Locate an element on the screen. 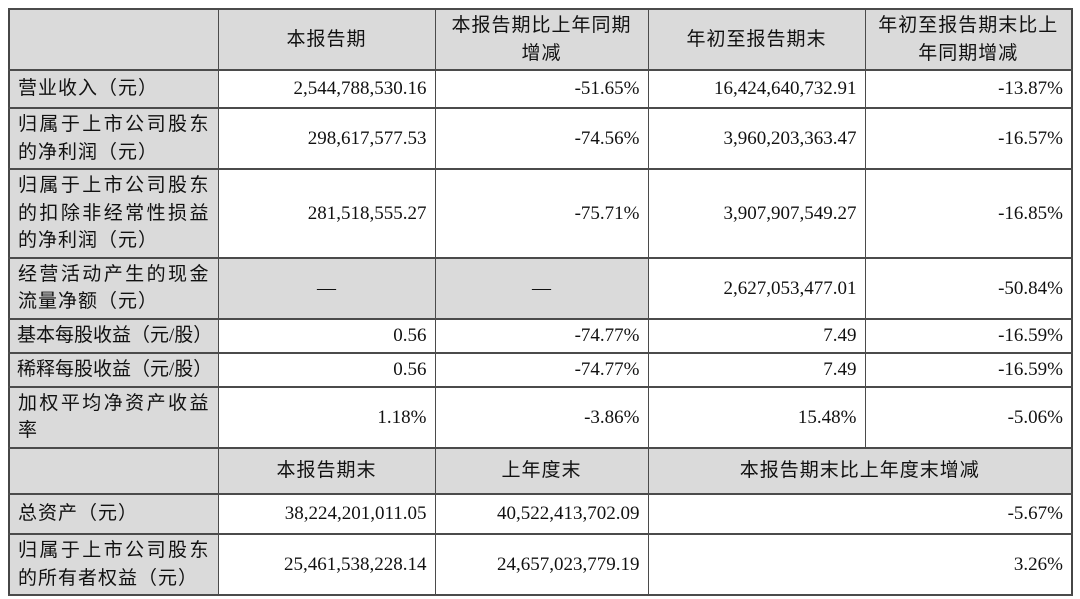  row-label-cell: 加权平均净资产收益率 is located at coordinates (113, 417).